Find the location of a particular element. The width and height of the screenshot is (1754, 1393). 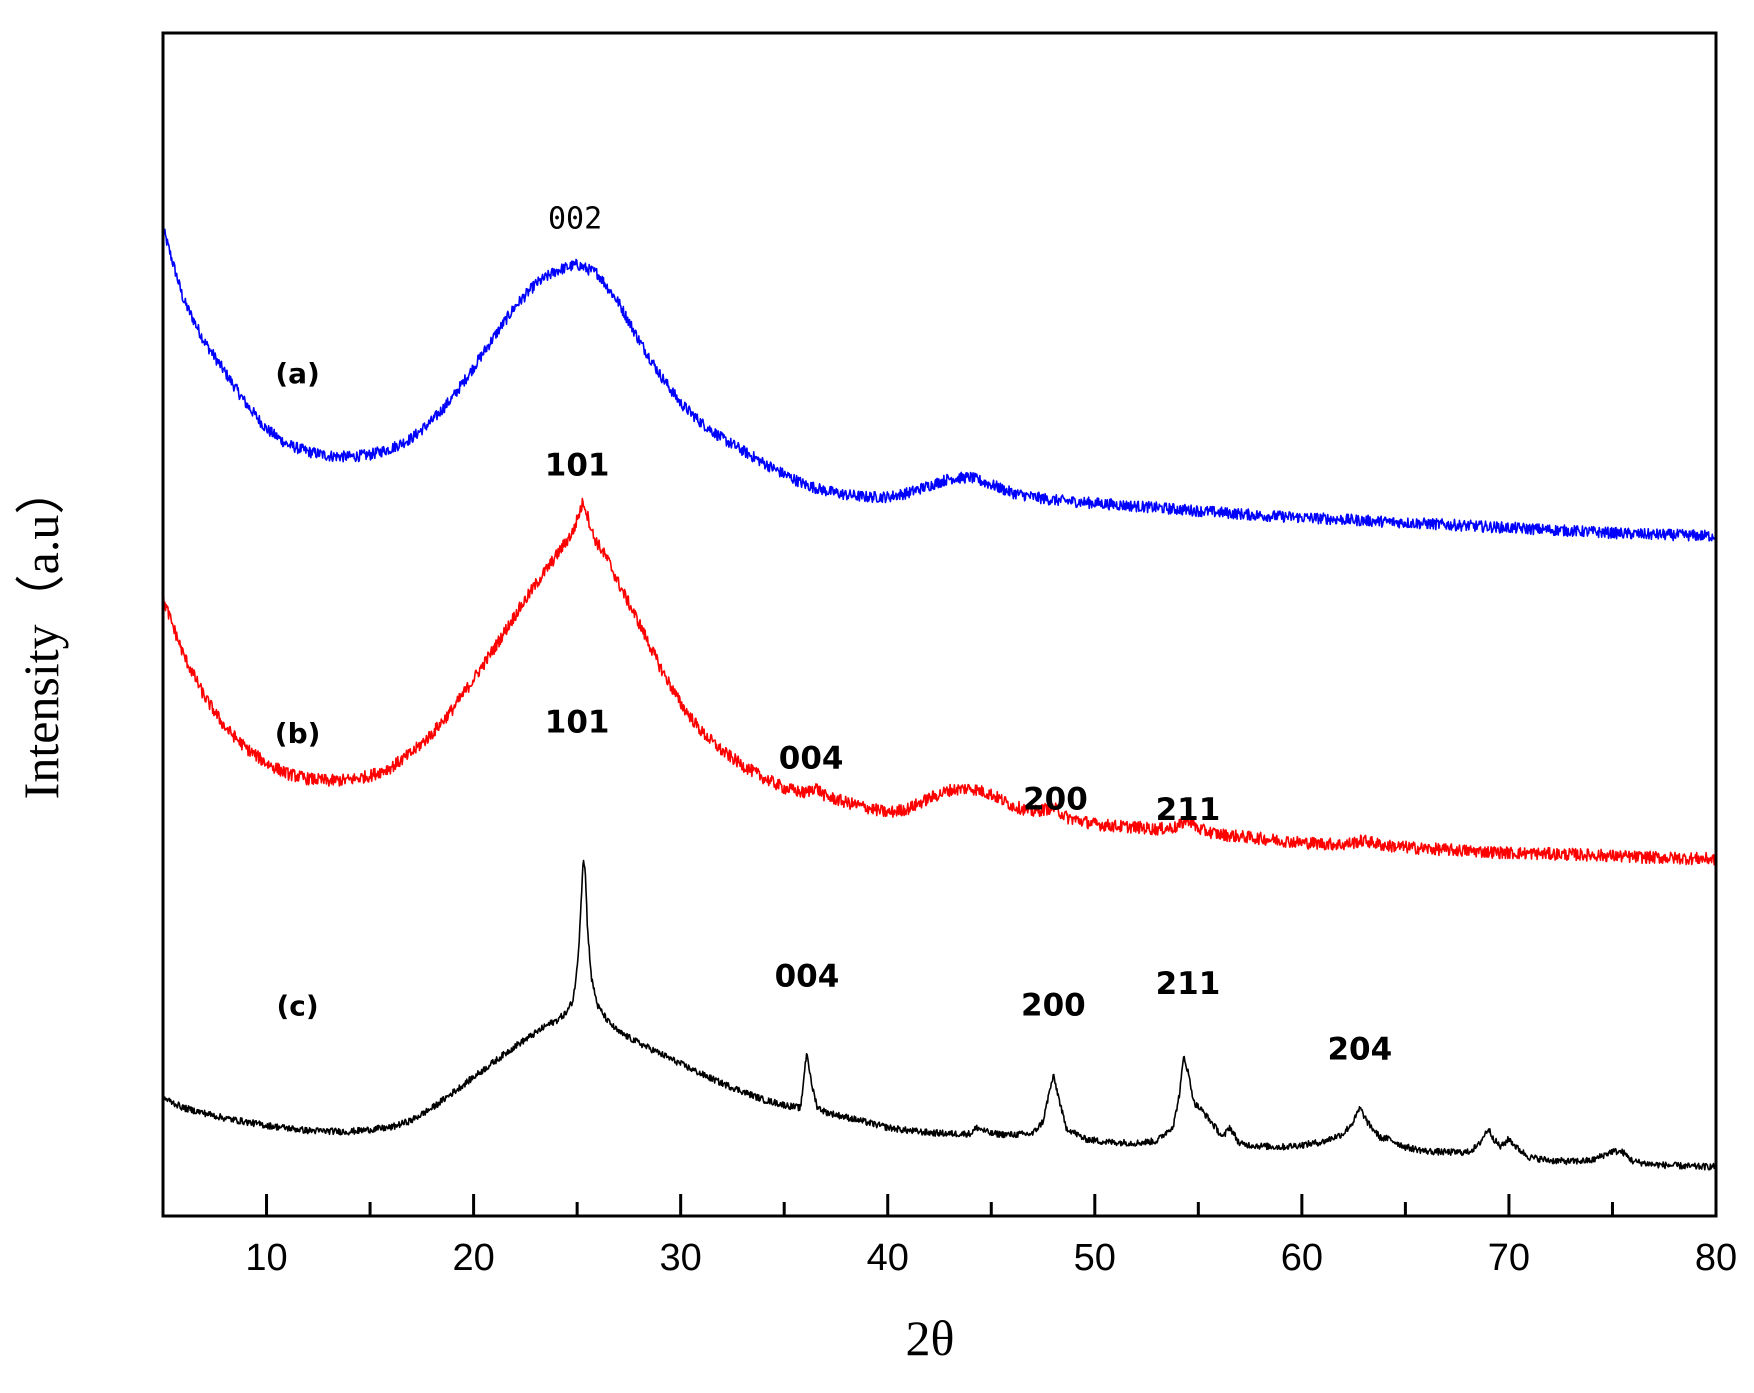

curve-label: (b) is located at coordinates (298, 733).